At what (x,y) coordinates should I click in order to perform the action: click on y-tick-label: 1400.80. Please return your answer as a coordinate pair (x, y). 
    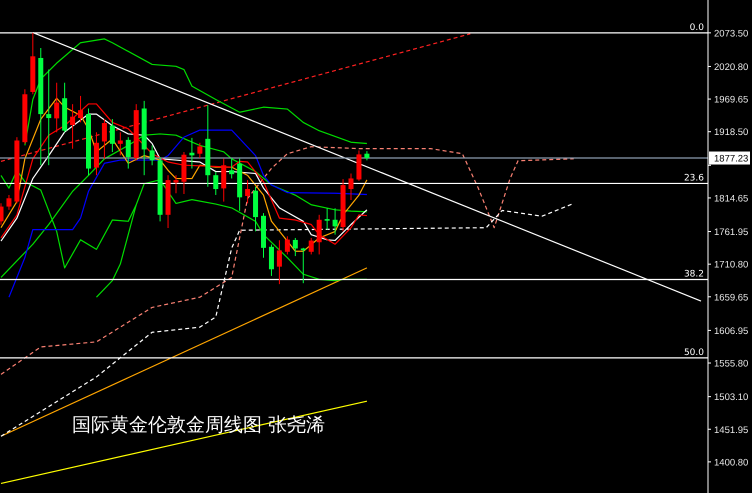
    Looking at the image, I should click on (731, 462).